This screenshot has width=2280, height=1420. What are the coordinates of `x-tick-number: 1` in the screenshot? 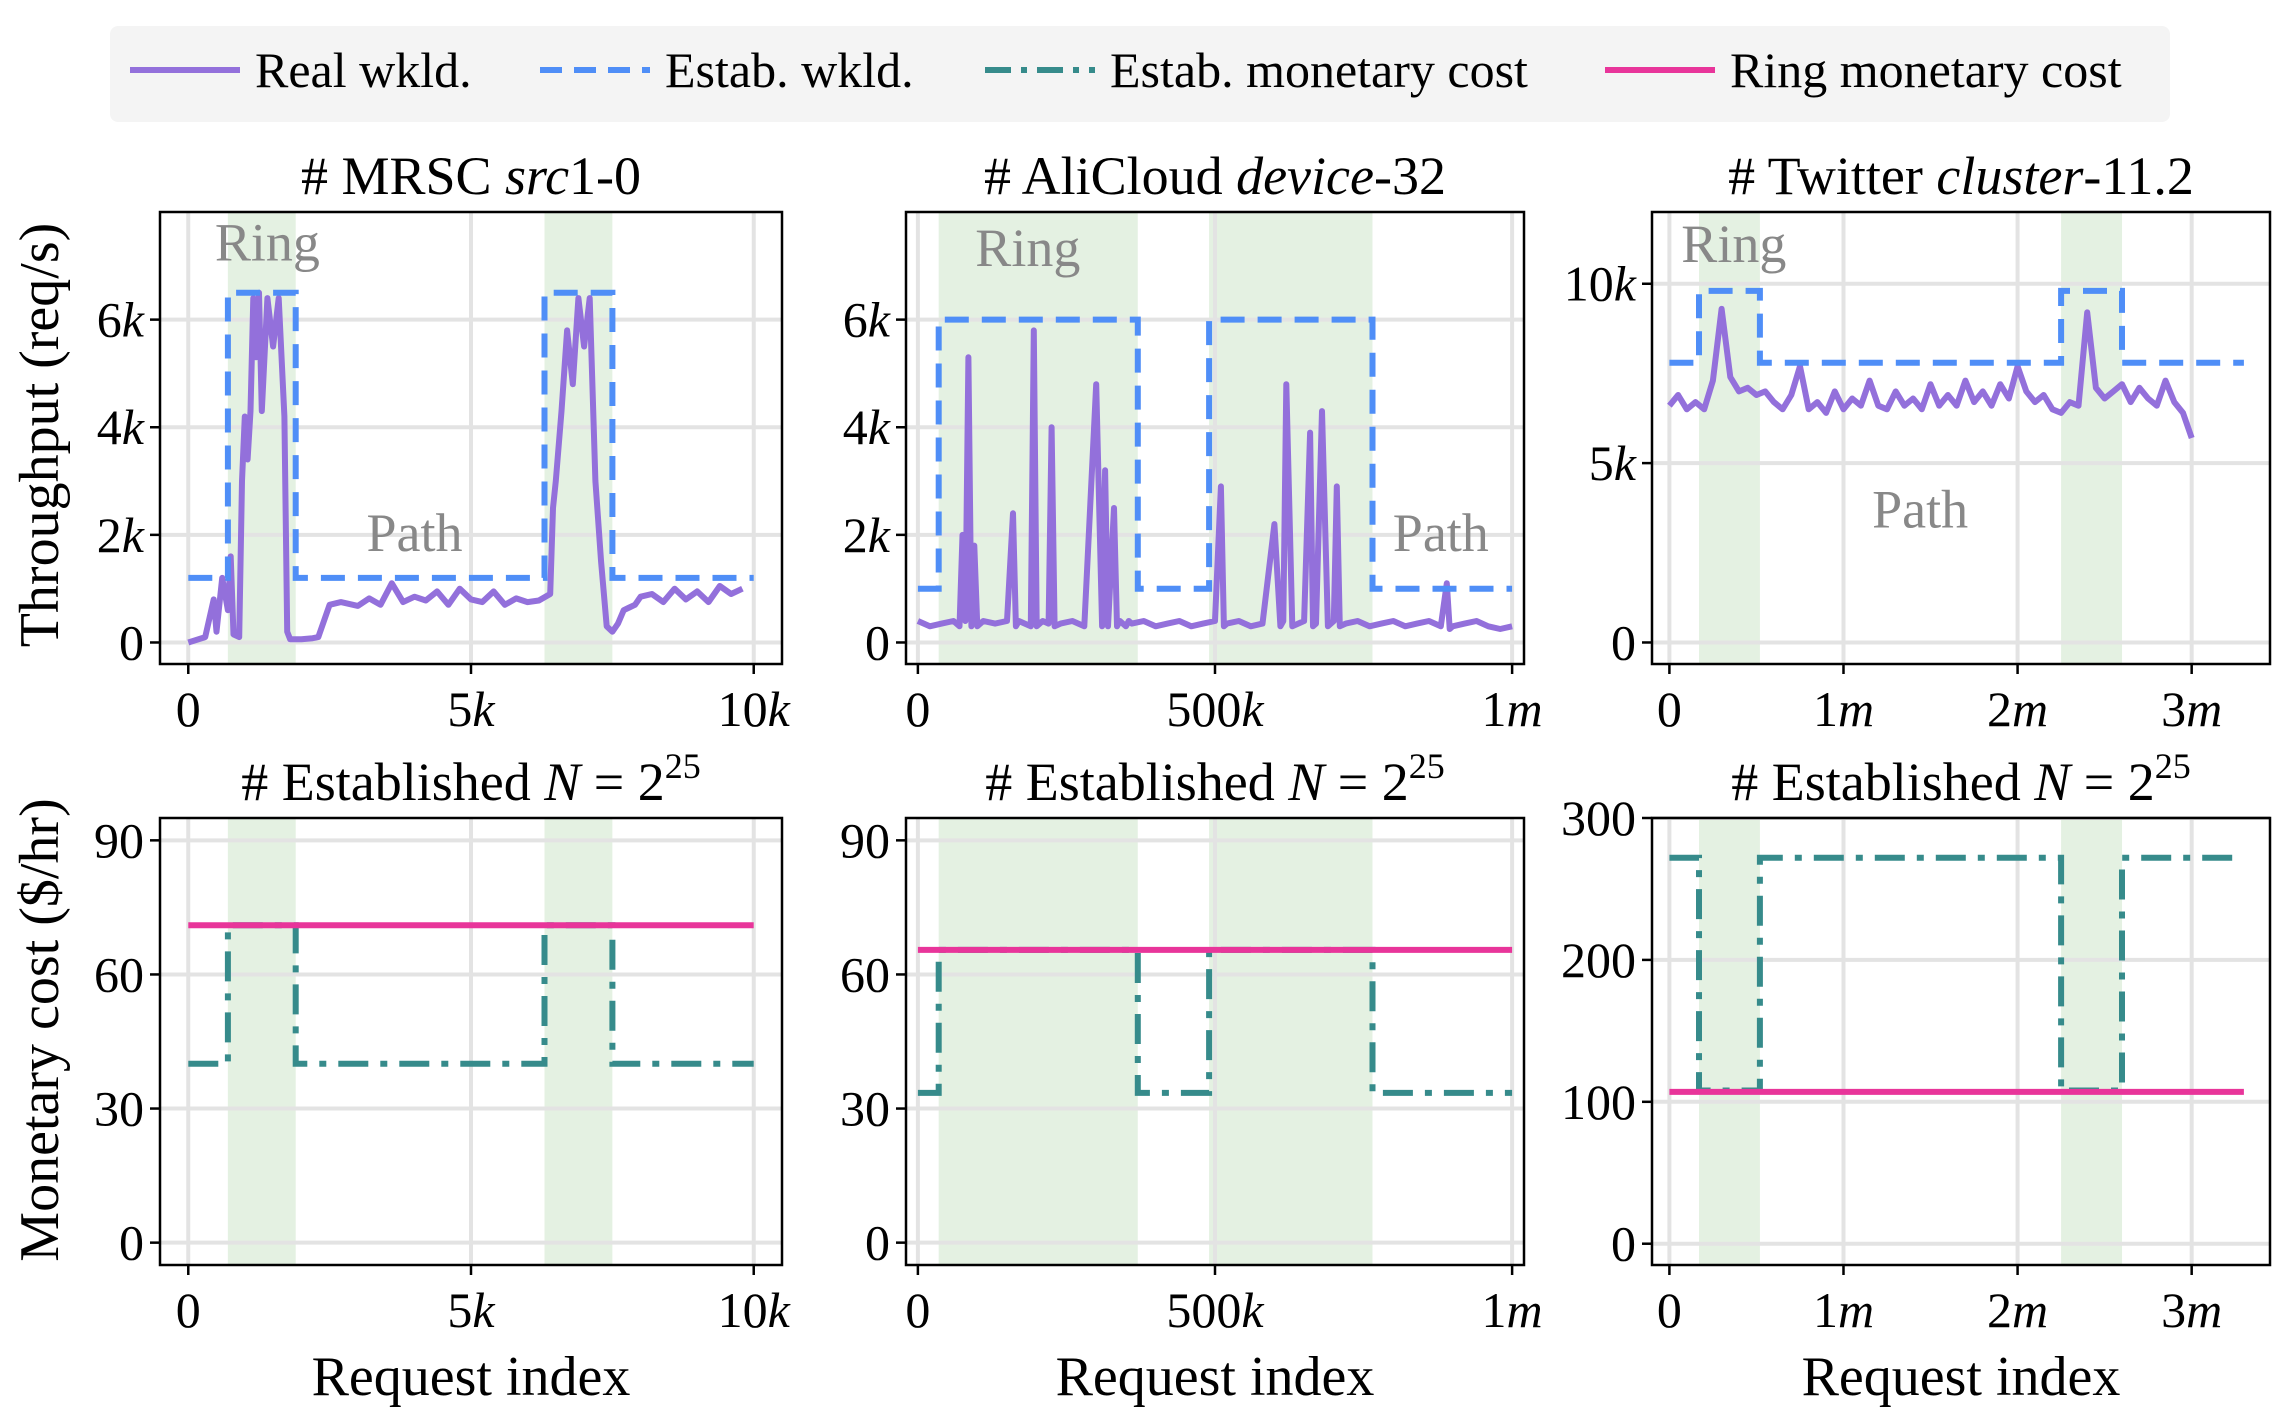 It's located at (1825, 1310).